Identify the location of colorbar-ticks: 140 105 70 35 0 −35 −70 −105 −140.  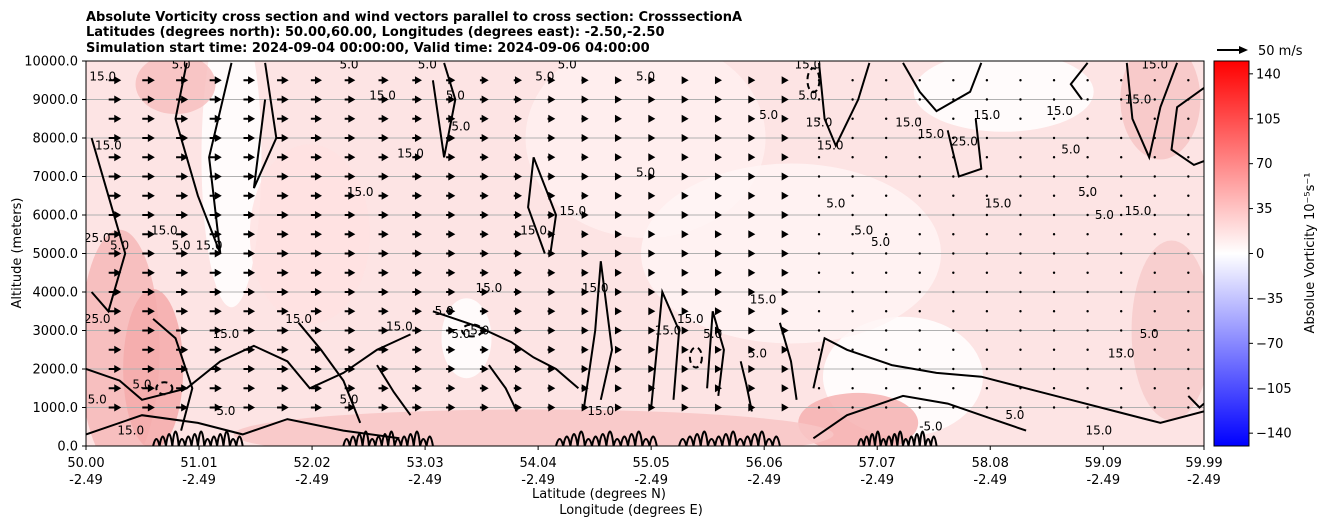
(1270, 254).